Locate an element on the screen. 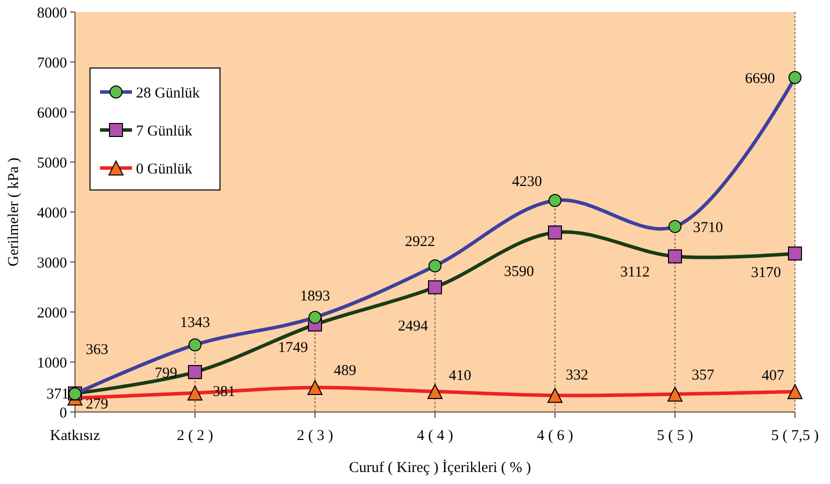 This screenshot has height=484, width=830. data-label: 410 is located at coordinates (460, 376).